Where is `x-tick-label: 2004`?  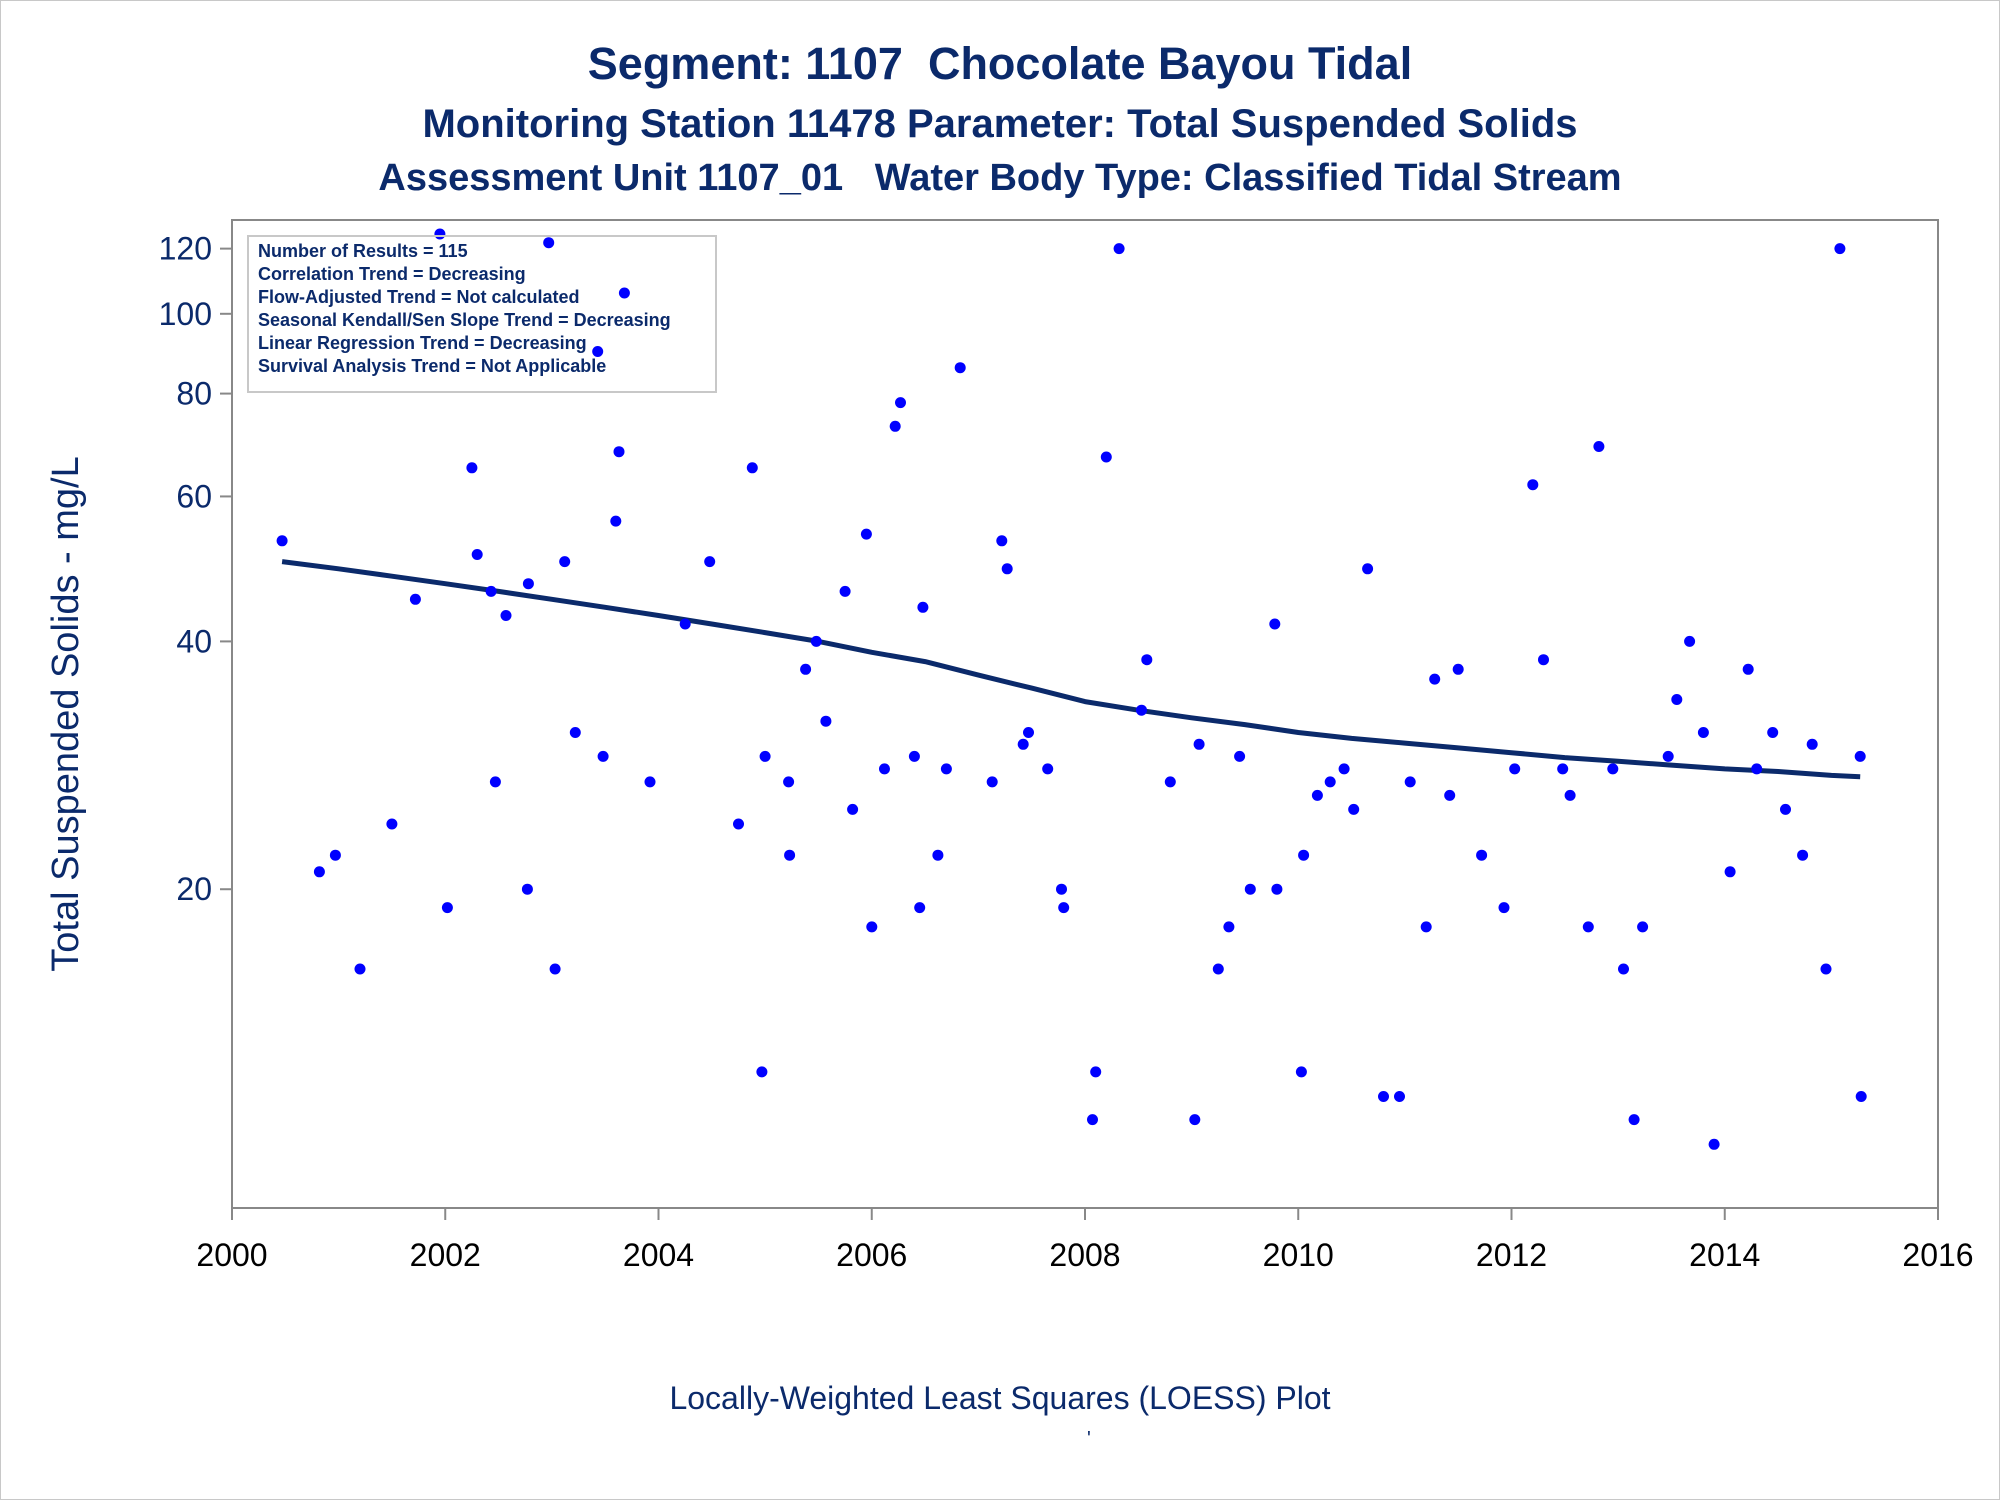
x-tick-label: 2004 is located at coordinates (658, 1255).